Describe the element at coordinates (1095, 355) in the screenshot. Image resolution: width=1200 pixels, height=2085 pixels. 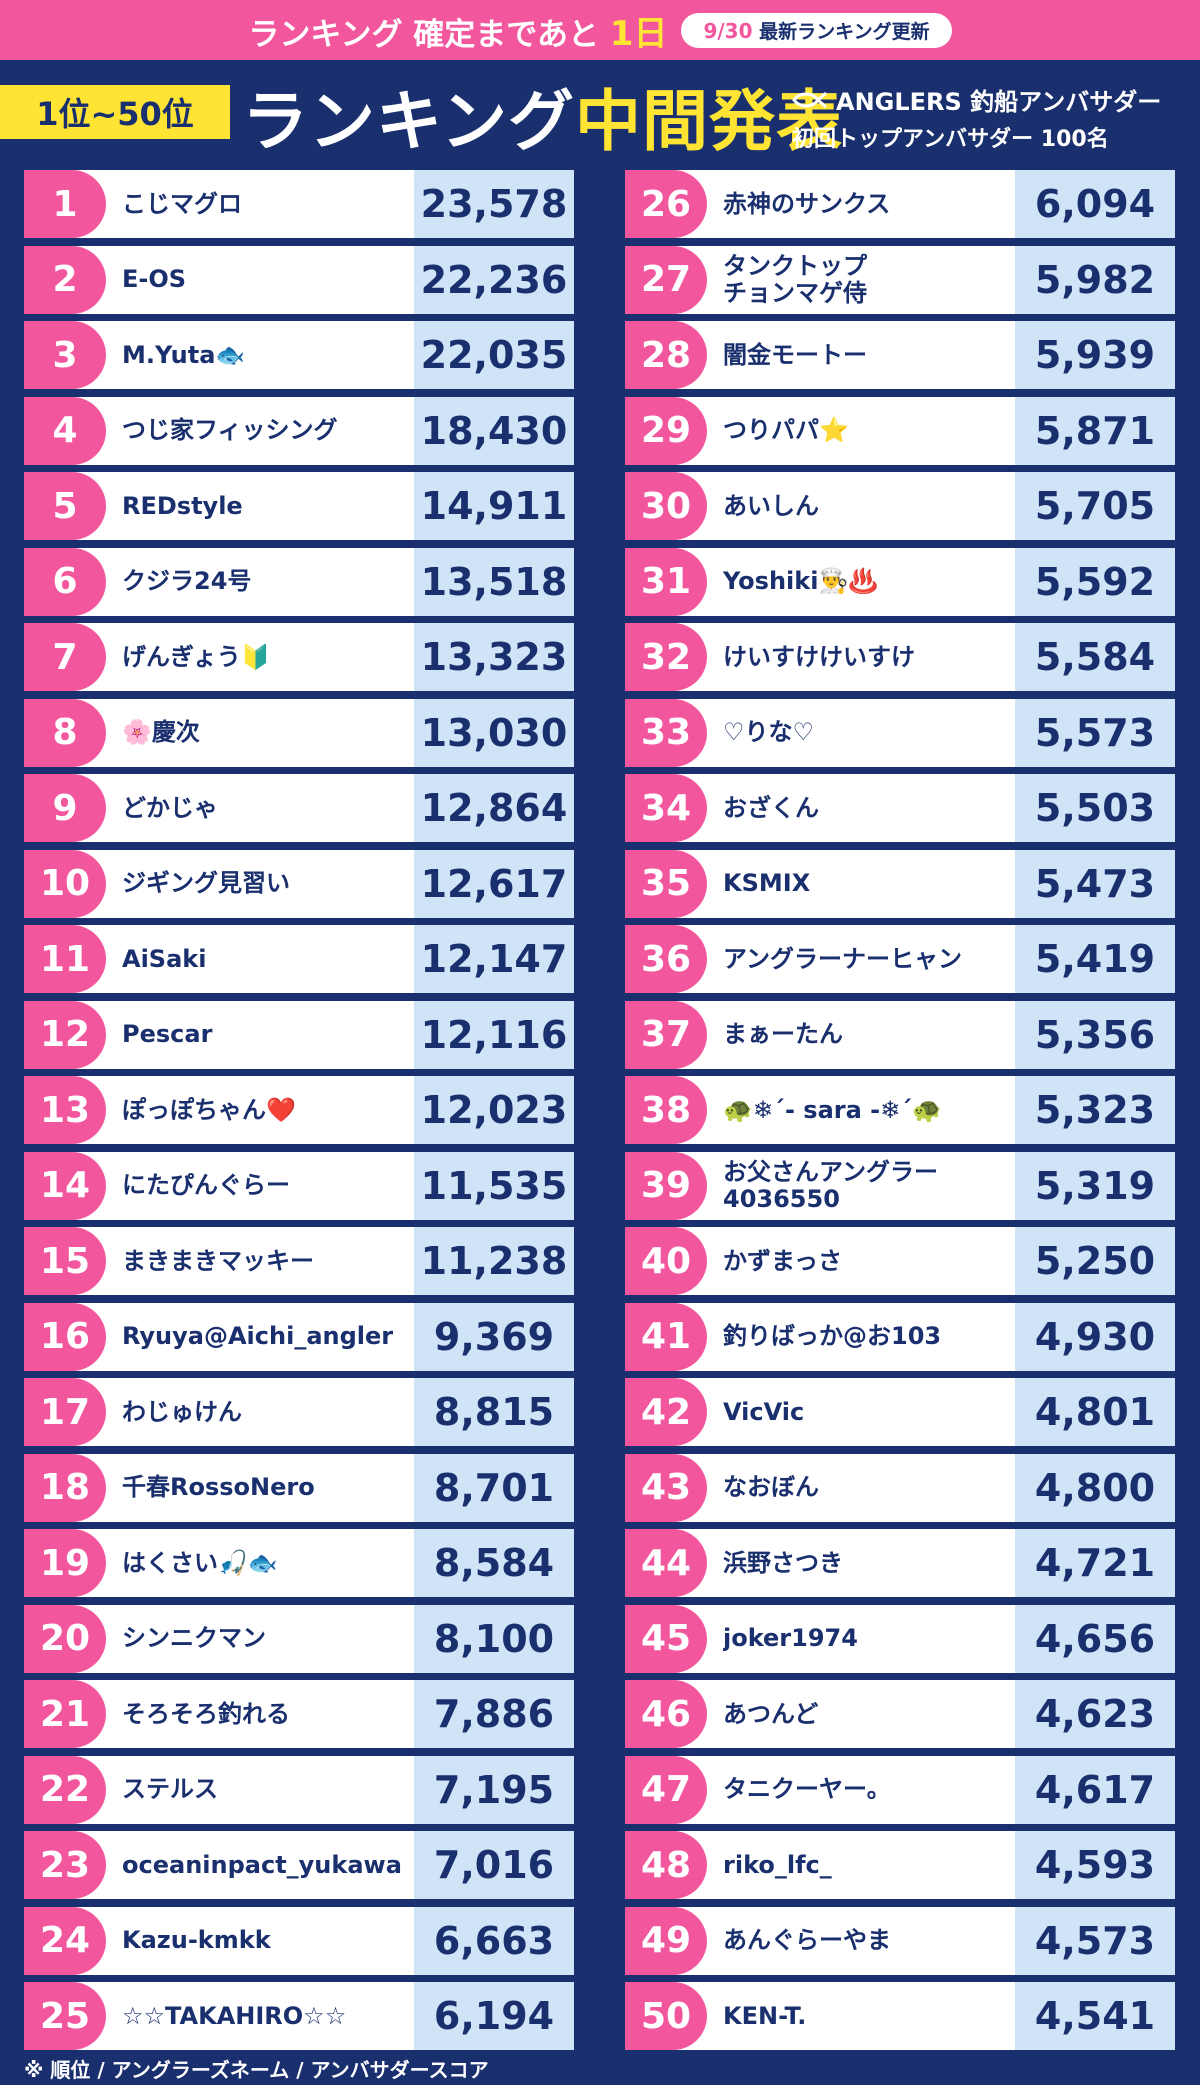
I see `ambassador-score: 5,939` at that location.